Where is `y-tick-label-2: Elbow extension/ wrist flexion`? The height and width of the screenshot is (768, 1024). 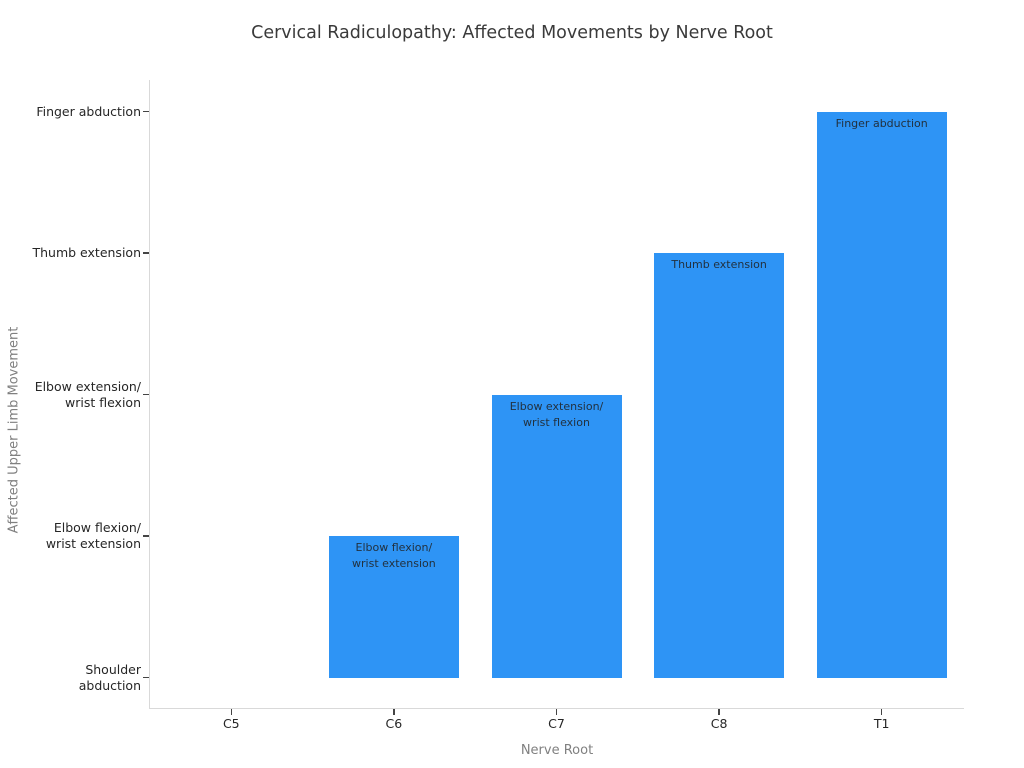
y-tick-label-2: Elbow extension/ wrist flexion is located at coordinates (87, 394).